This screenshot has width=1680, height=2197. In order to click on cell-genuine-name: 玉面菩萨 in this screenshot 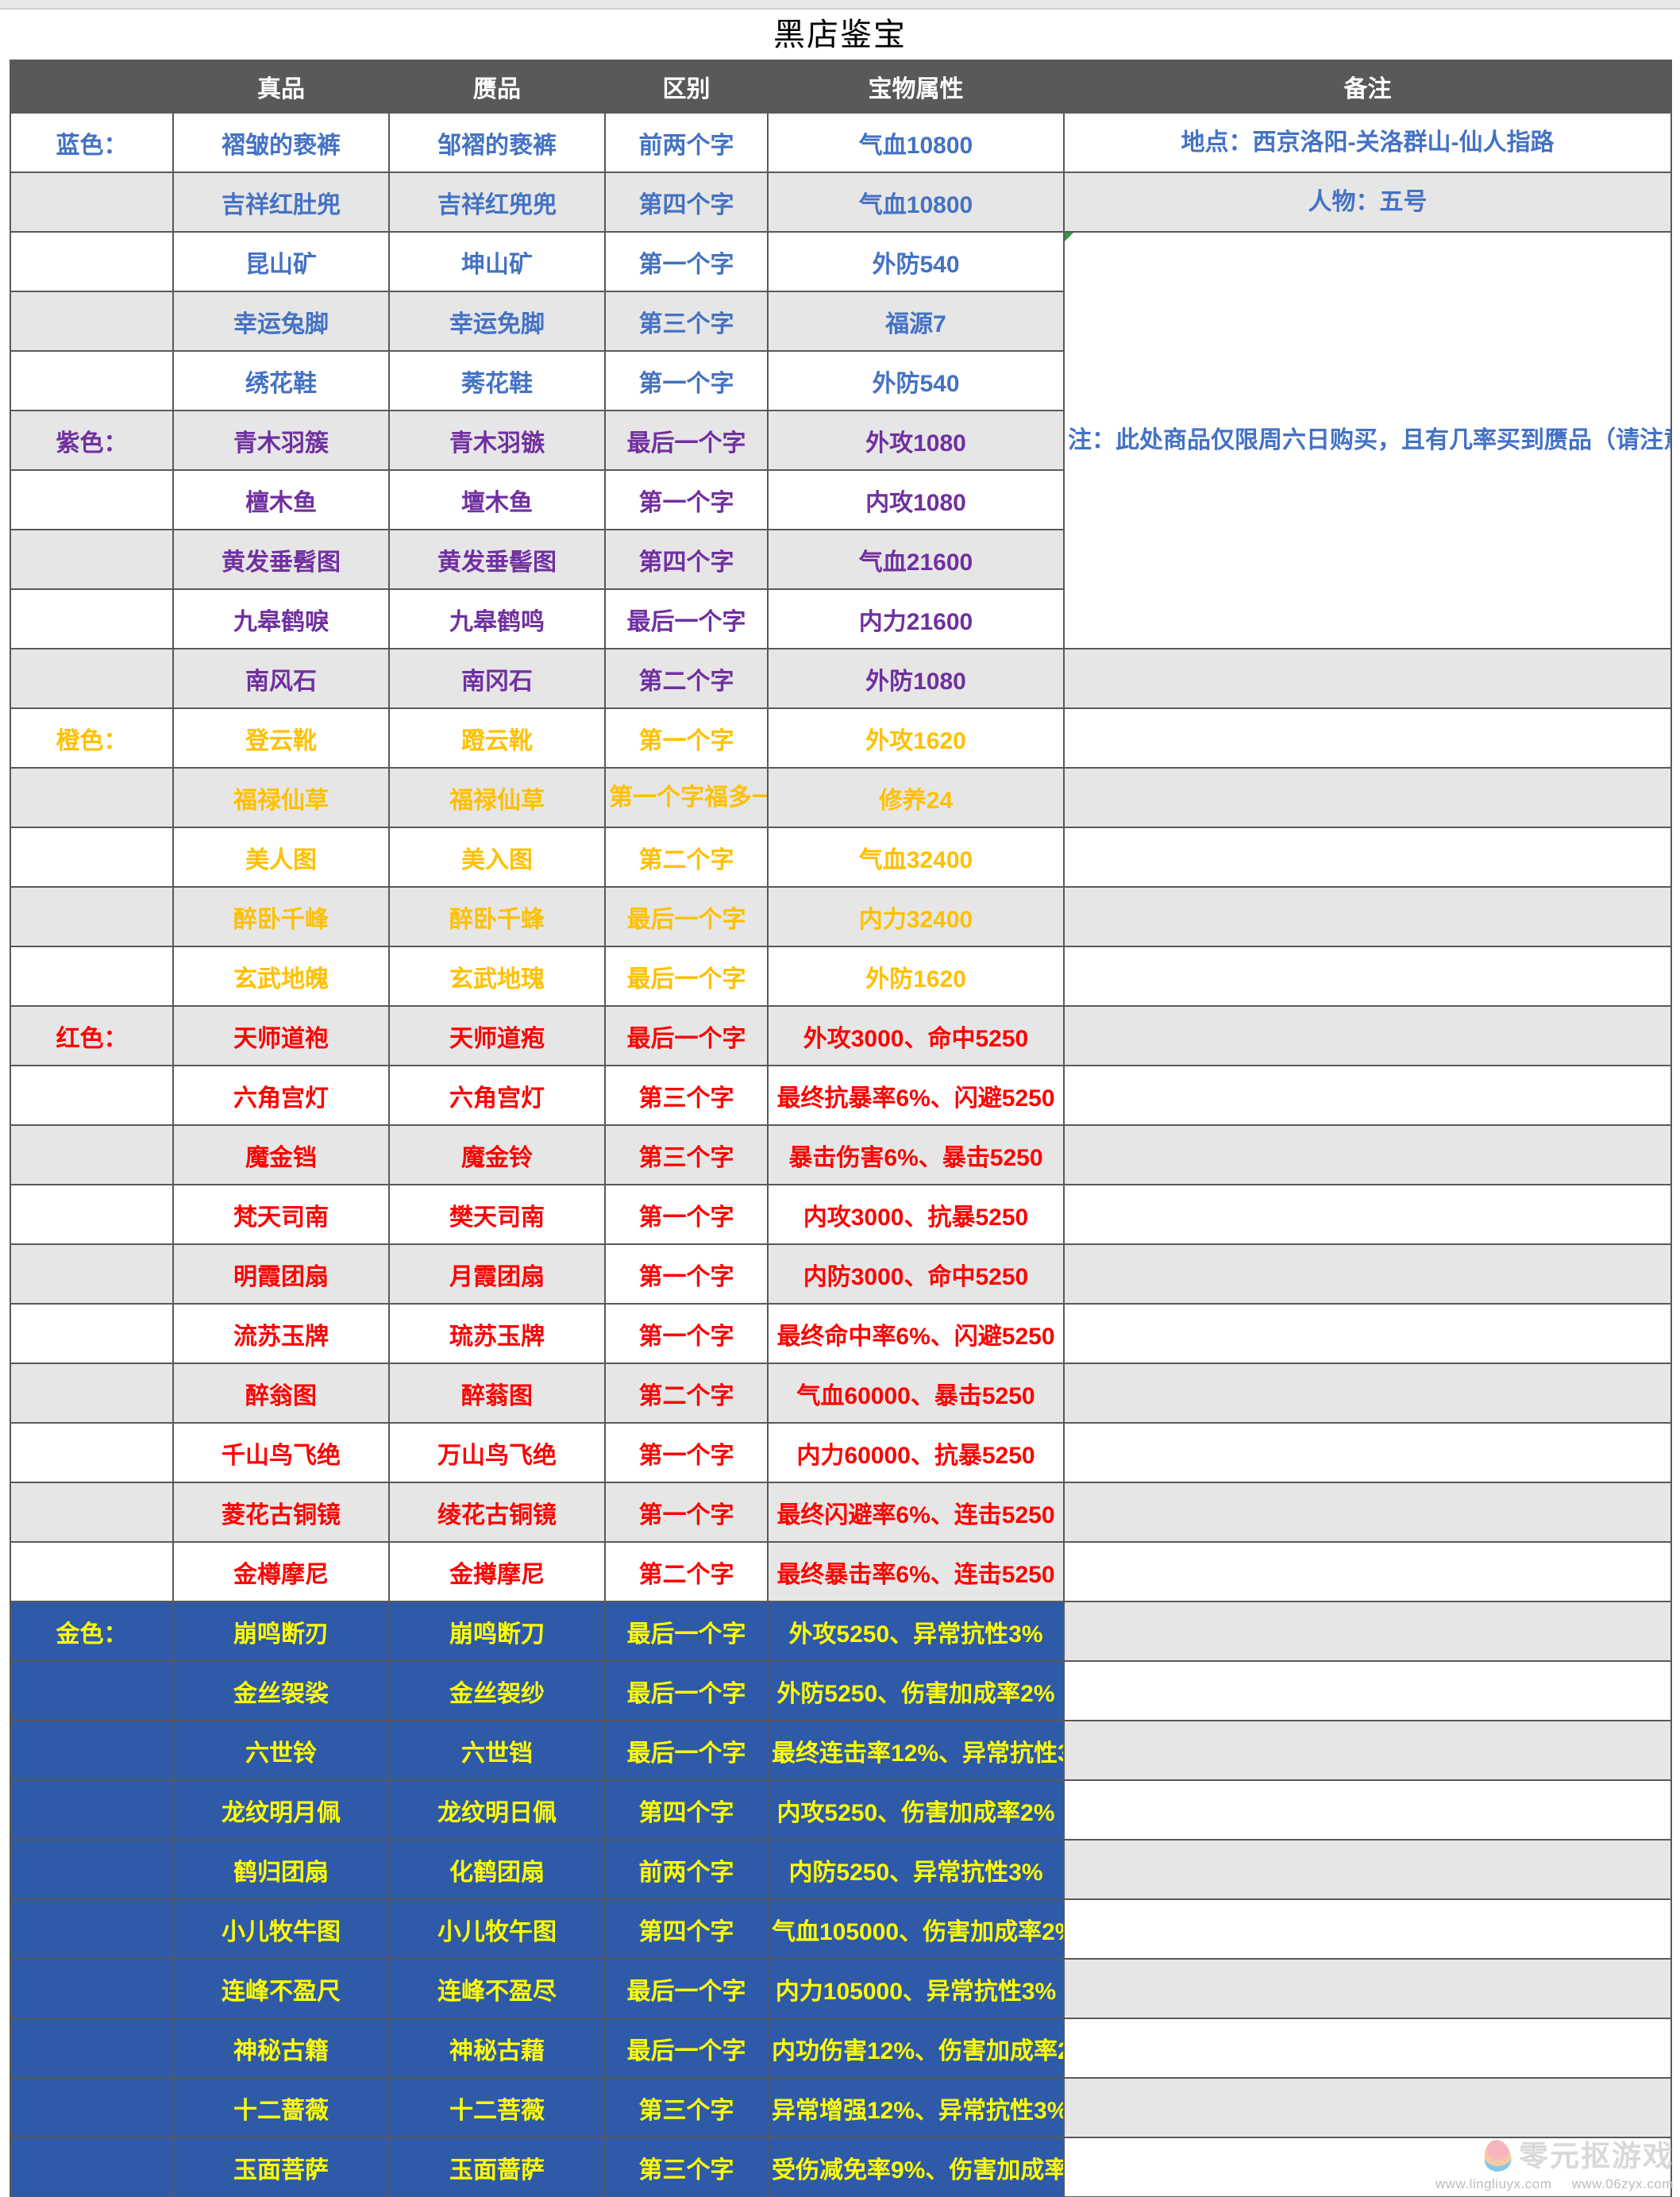, I will do `click(281, 2167)`.